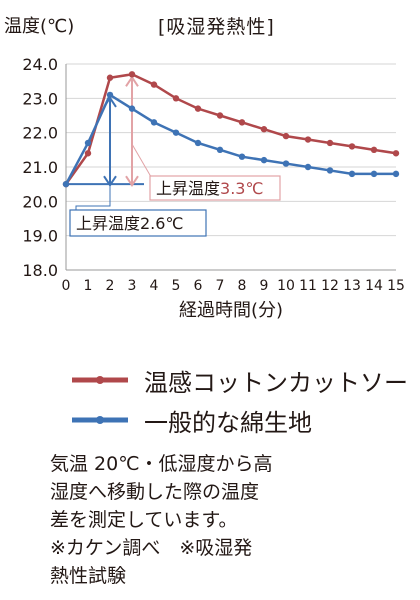  Describe the element at coordinates (132, 286) in the screenshot. I see `x-tick-label: 3` at that location.